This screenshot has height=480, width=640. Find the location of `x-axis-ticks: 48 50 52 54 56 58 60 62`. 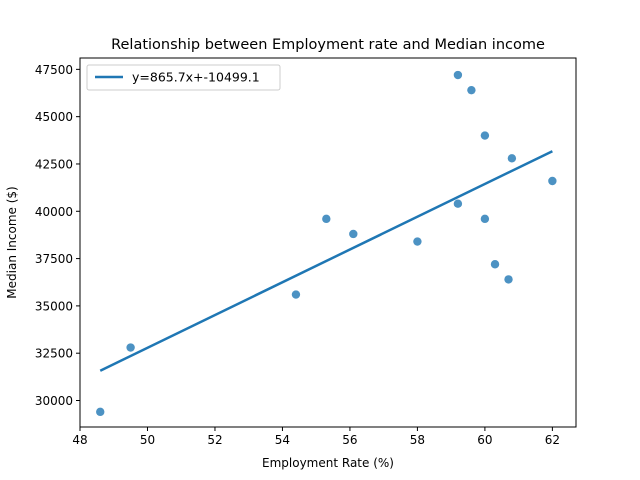

x-axis-ticks: 48 50 52 54 56 58 60 62 is located at coordinates (316, 437).